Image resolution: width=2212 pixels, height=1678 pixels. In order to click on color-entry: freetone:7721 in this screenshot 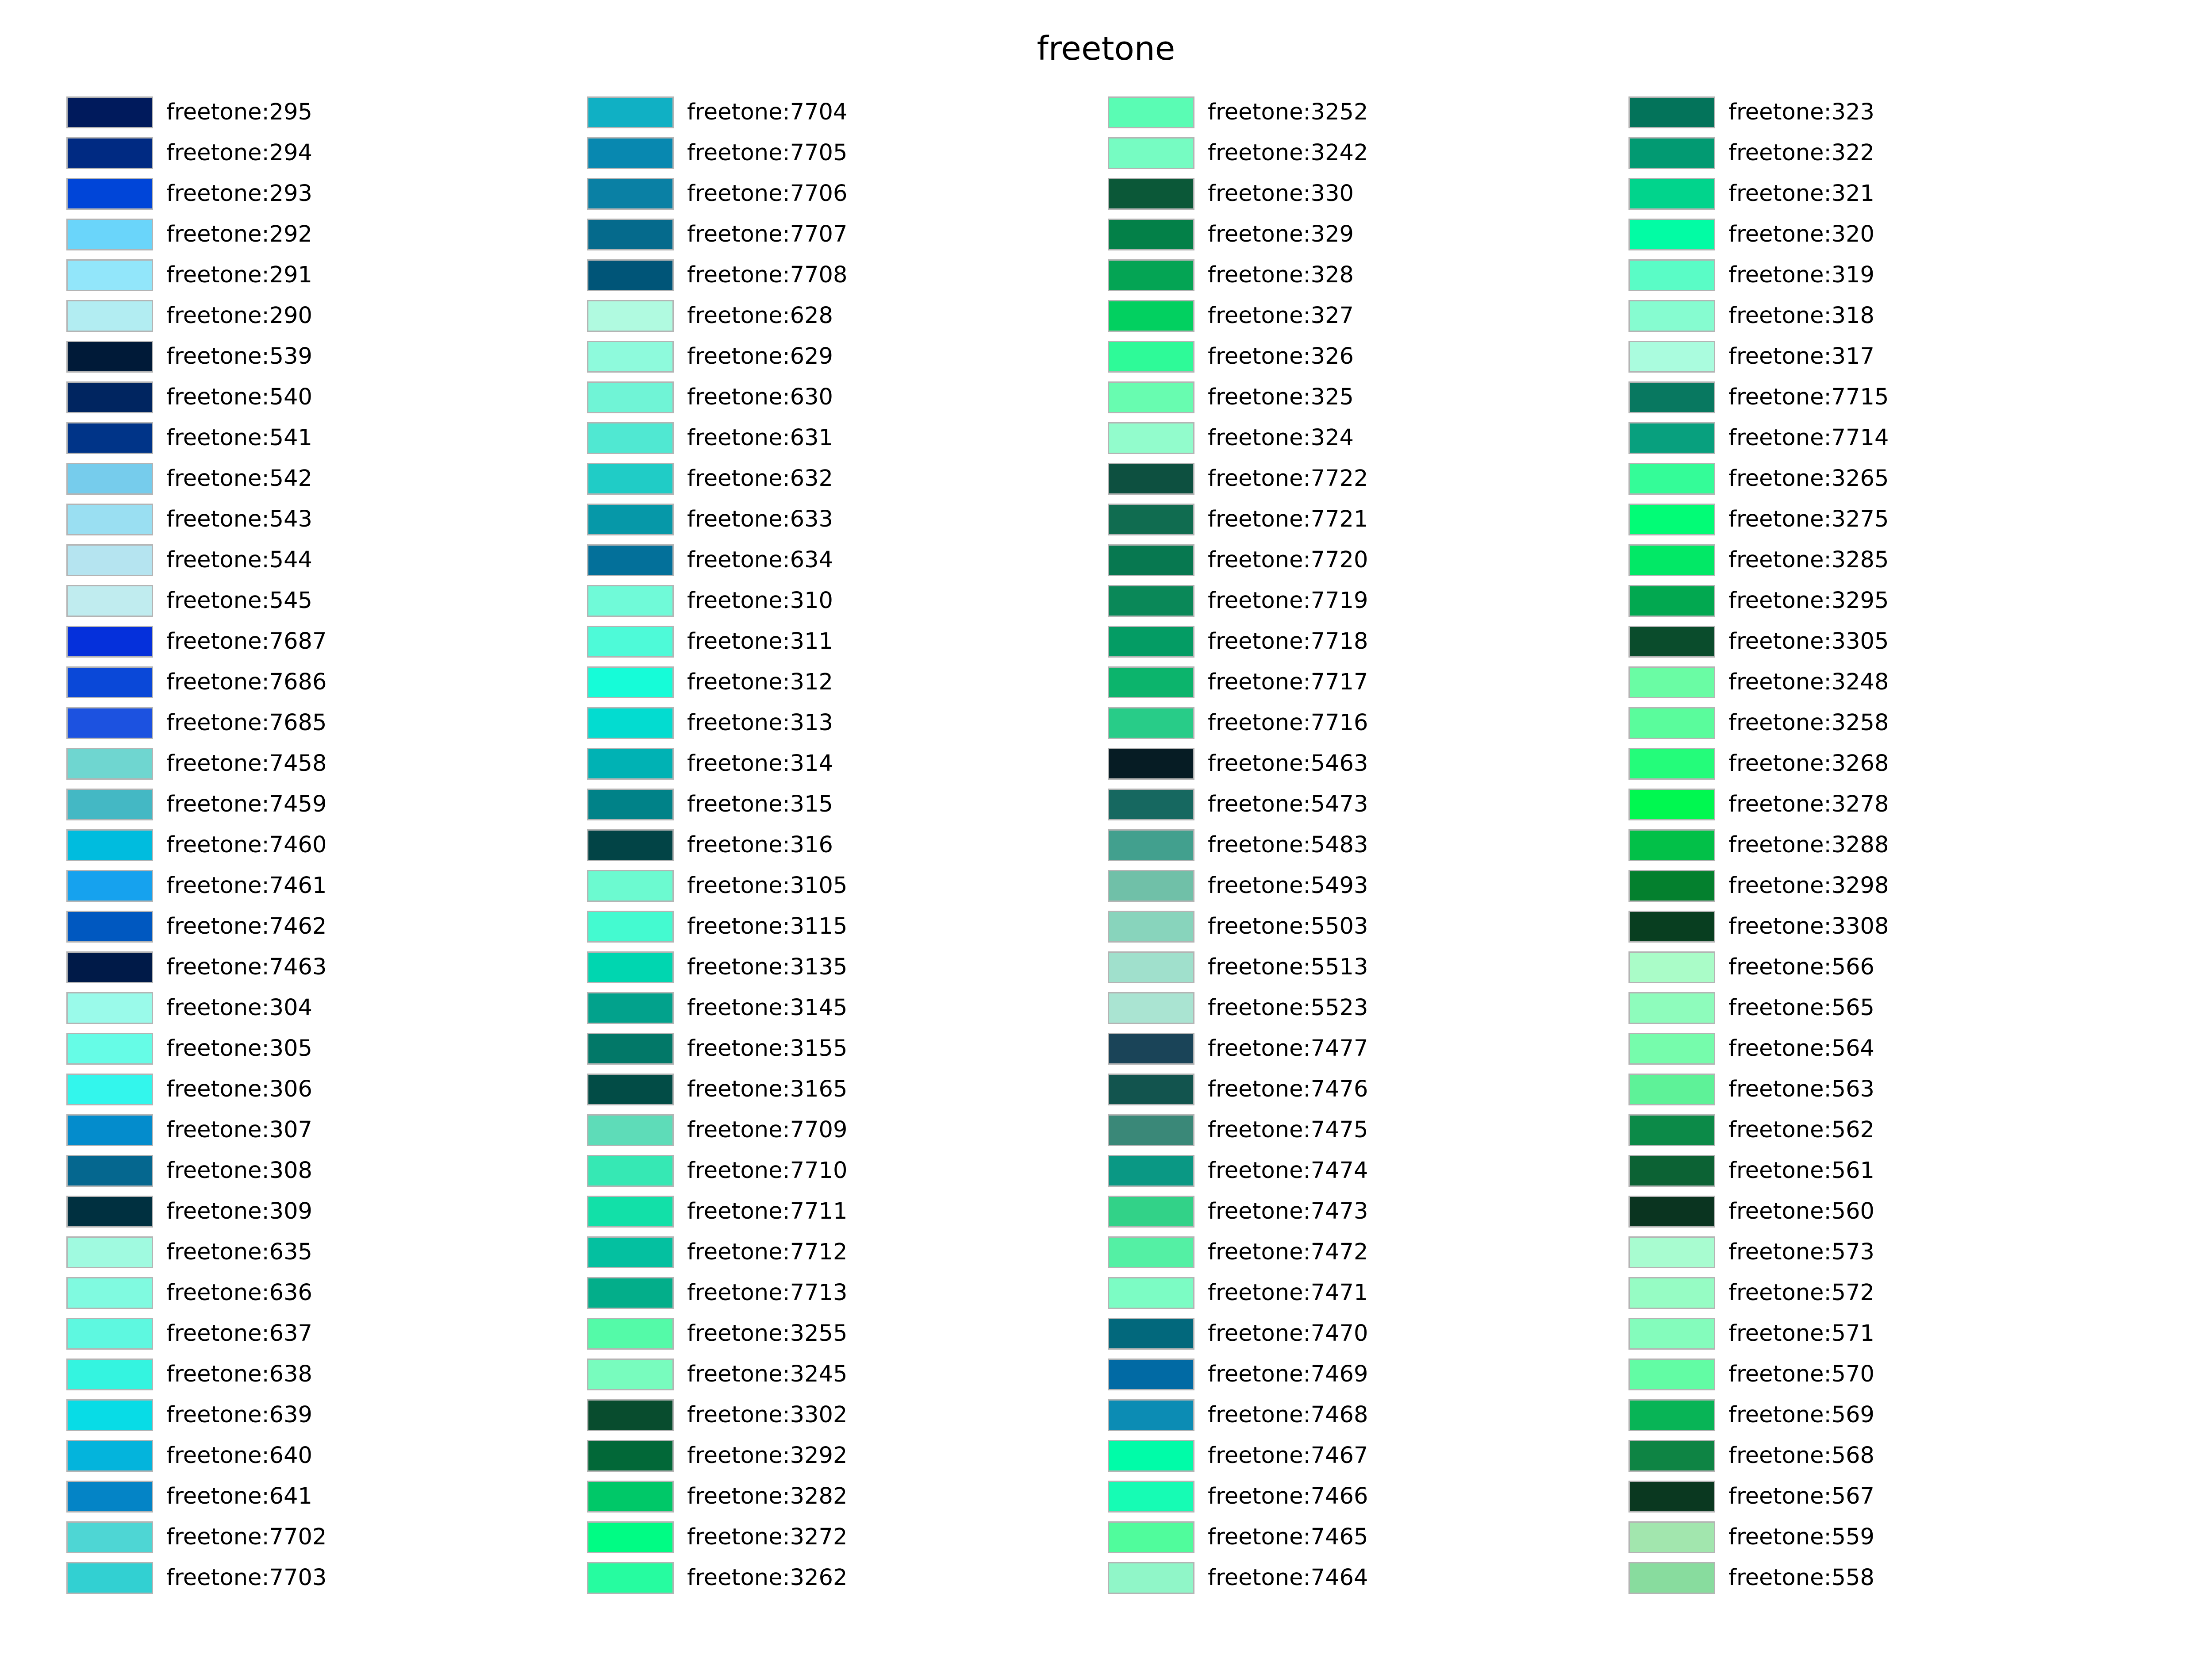, I will do `click(1369, 519)`.